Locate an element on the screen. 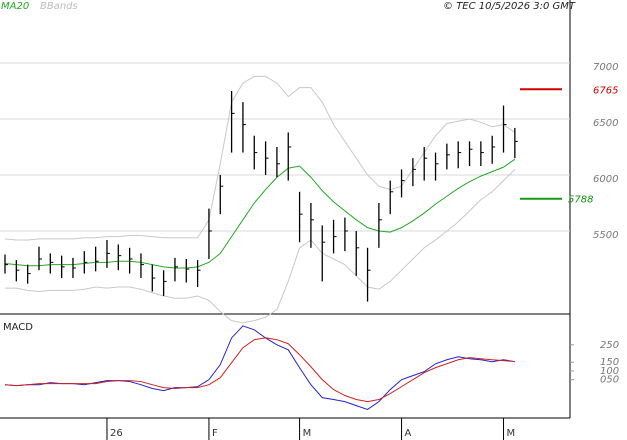 This screenshot has height=440, width=627. level-label: 5788 is located at coordinates (580, 200).